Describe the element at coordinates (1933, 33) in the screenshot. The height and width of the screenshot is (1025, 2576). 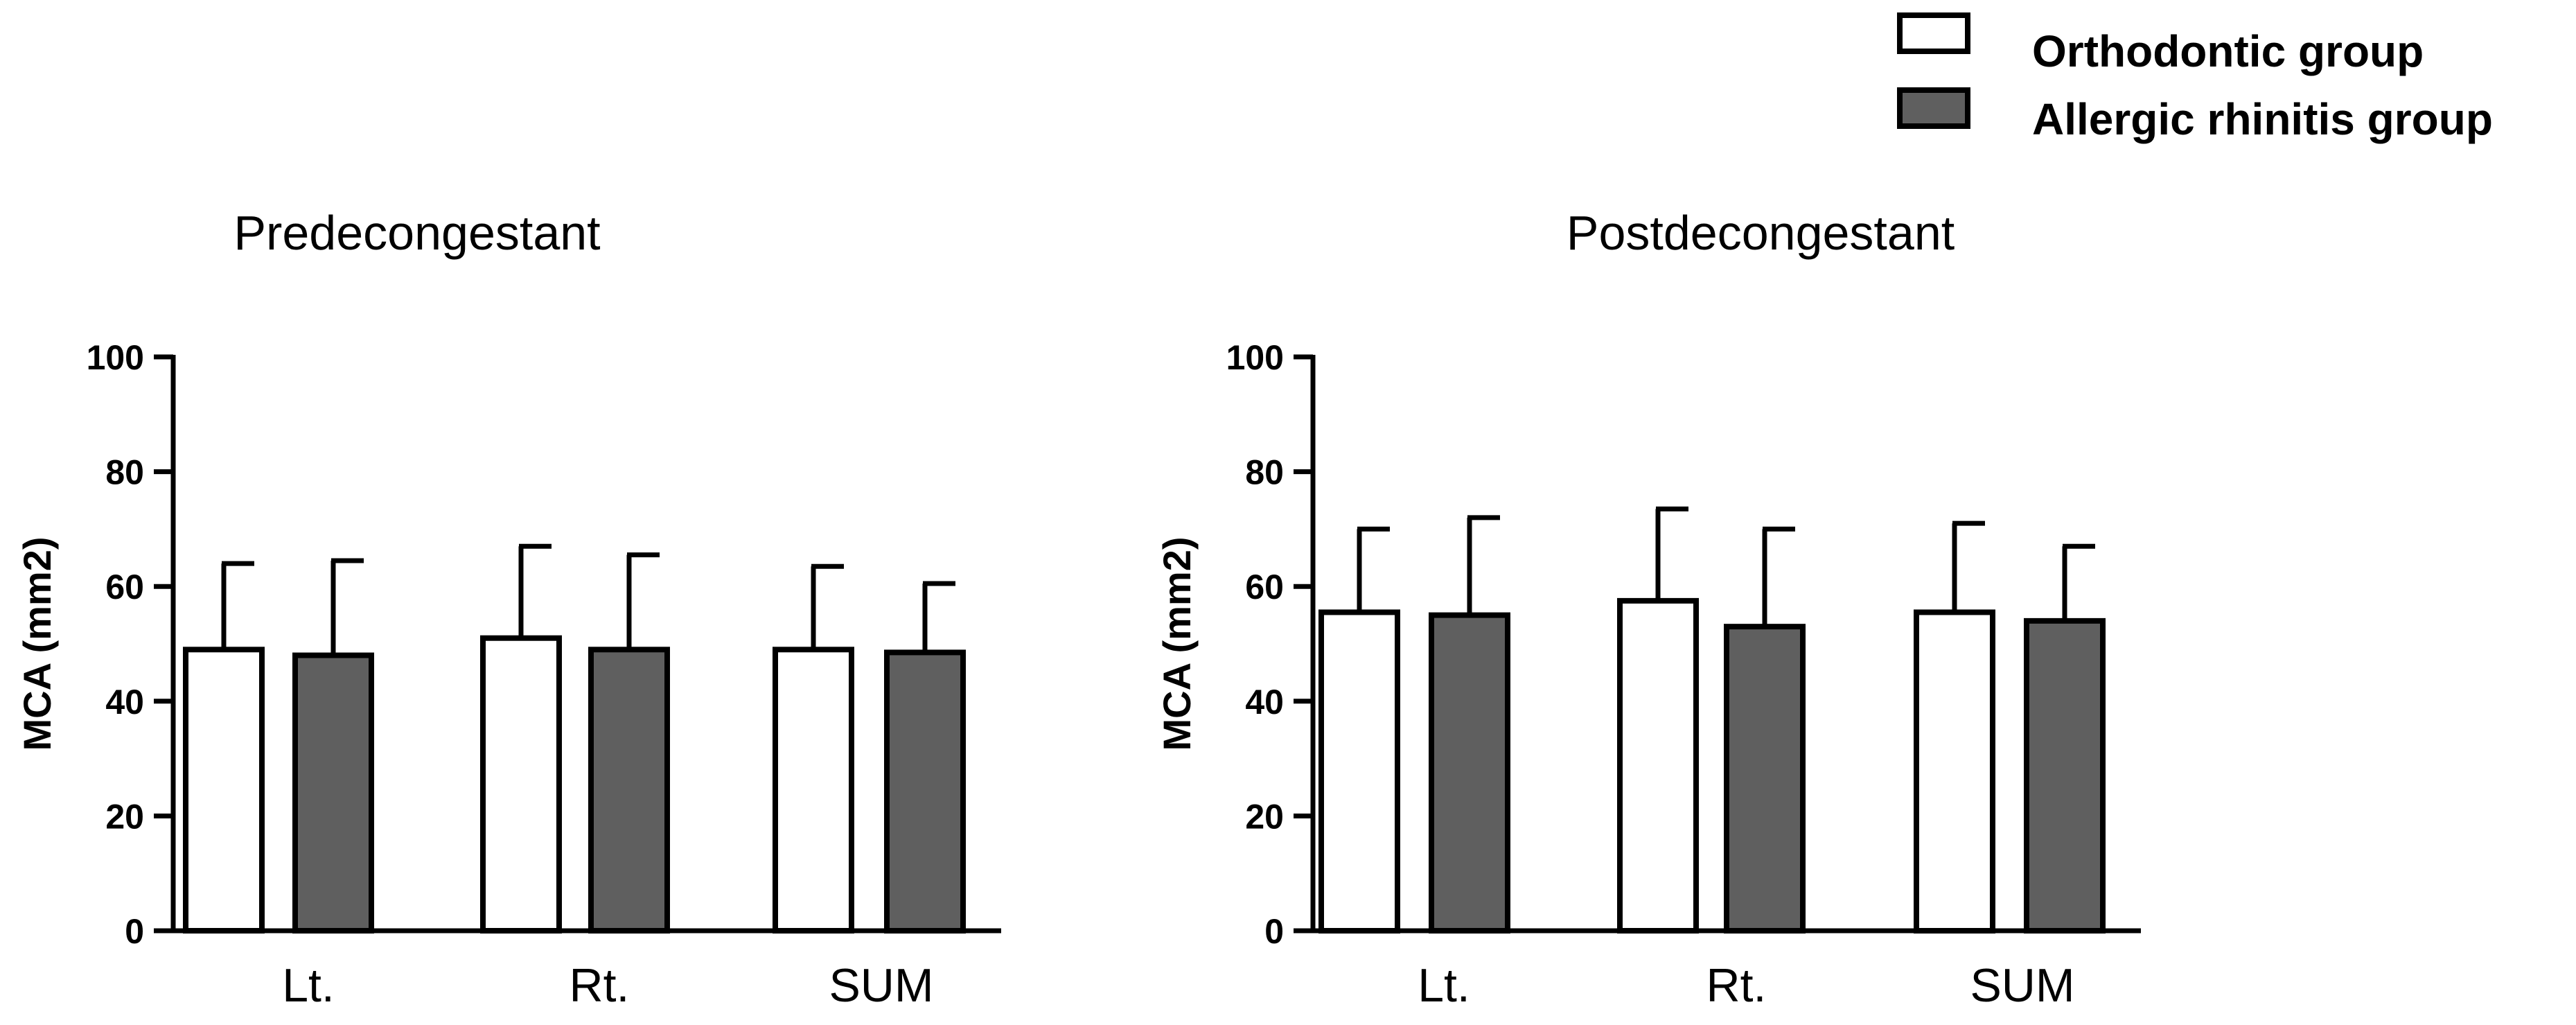
I see `legend-swatch-orthodontic` at that location.